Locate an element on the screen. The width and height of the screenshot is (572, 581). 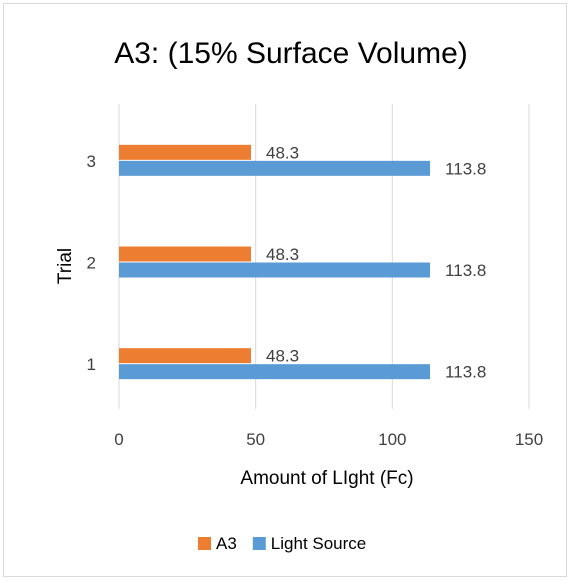
y-tick-label: 3 is located at coordinates (91, 161).